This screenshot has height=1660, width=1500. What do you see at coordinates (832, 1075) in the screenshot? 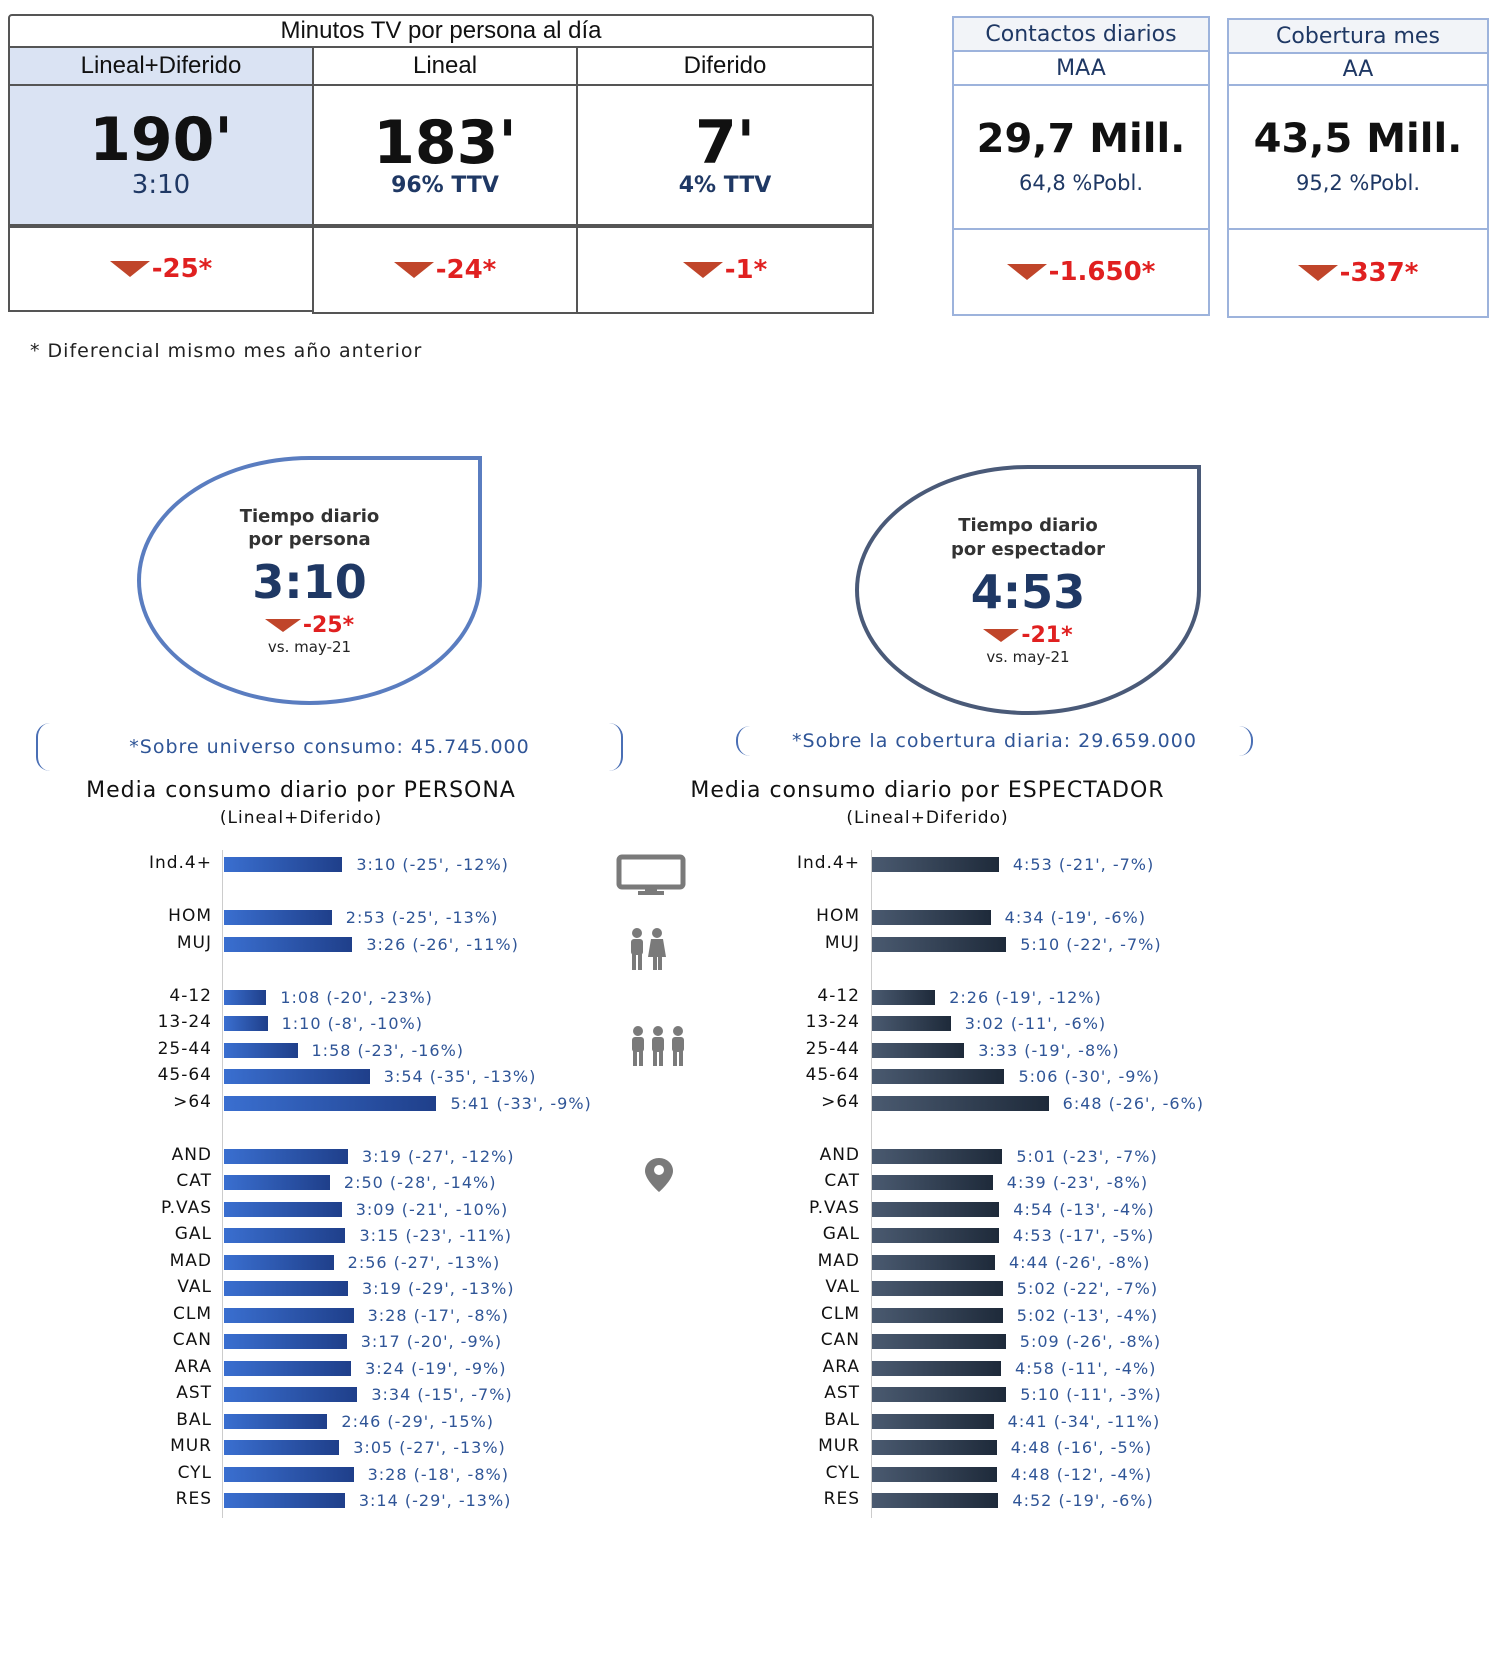
I see `category-label-espectador: 45-64` at bounding box center [832, 1075].